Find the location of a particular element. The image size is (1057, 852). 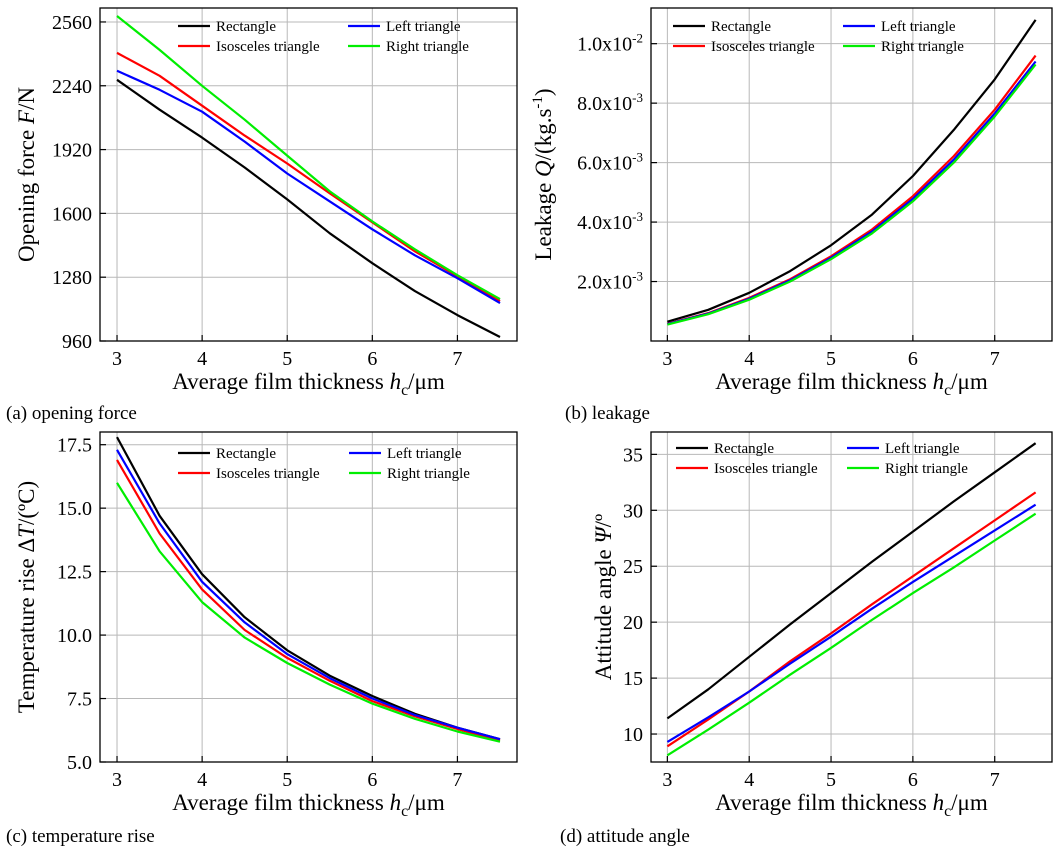

y-tick-label: 17.5 is located at coordinates (74, 446).